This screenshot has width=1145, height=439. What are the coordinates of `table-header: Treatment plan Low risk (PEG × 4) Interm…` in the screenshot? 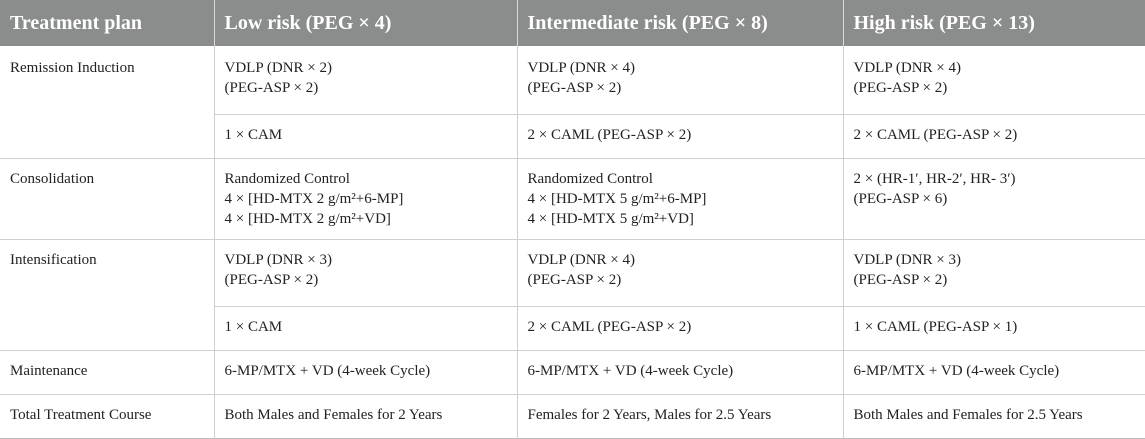 It's located at (572, 23).